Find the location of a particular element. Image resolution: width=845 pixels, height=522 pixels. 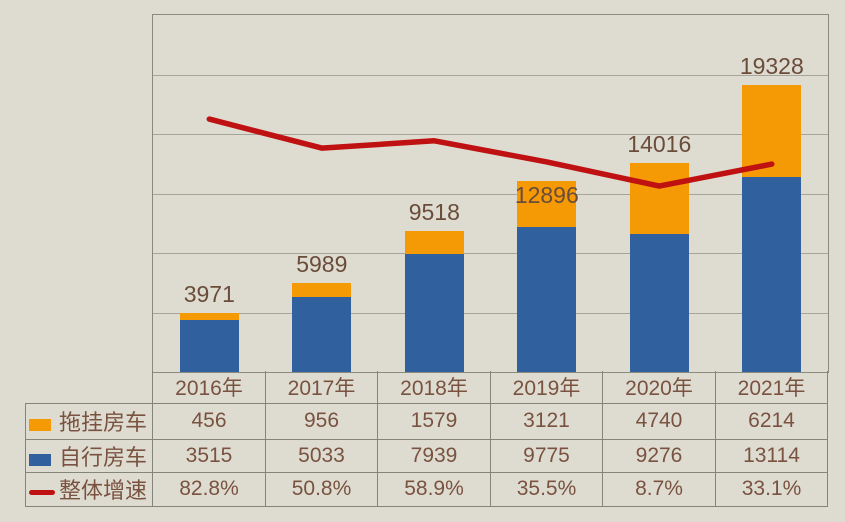

value-cell: 50.8% is located at coordinates (321, 489).